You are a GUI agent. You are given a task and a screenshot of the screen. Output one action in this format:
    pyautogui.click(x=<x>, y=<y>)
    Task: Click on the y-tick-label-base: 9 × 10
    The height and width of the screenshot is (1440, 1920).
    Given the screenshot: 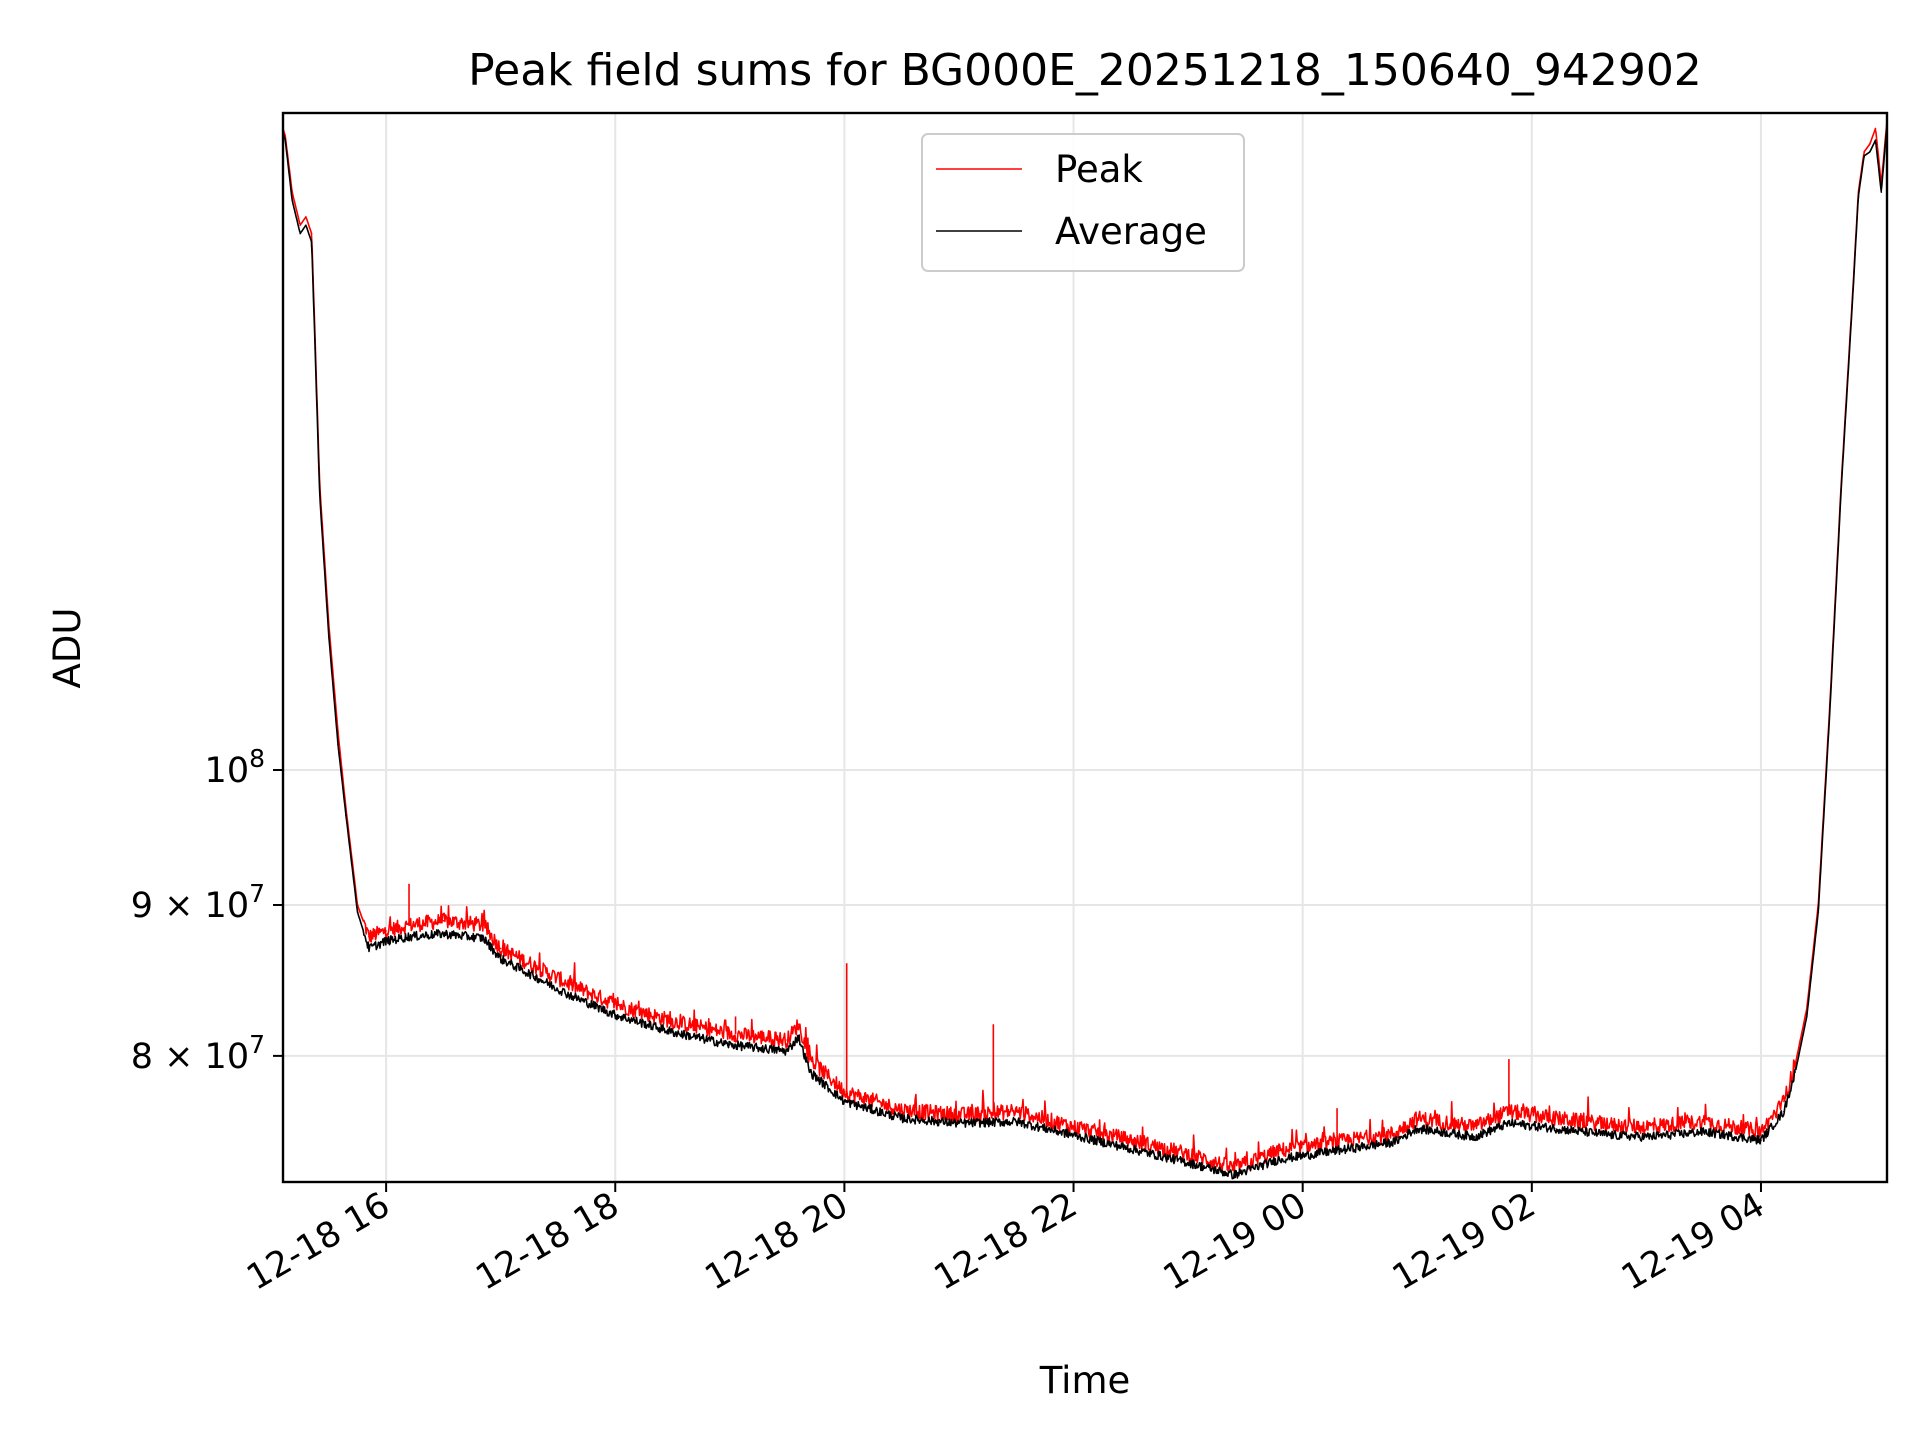 What is the action you would take?
    pyautogui.click(x=190, y=906)
    